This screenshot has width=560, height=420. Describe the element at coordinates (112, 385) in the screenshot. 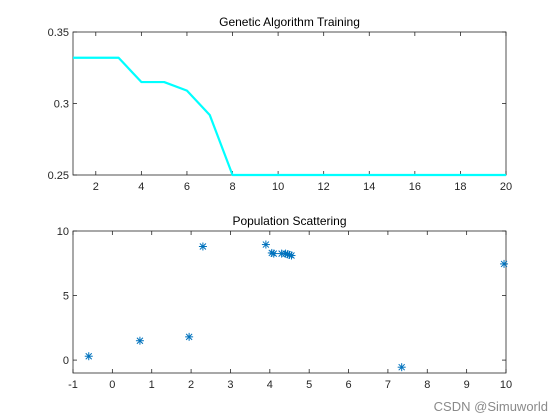

I see `x-tick-label: 0` at that location.